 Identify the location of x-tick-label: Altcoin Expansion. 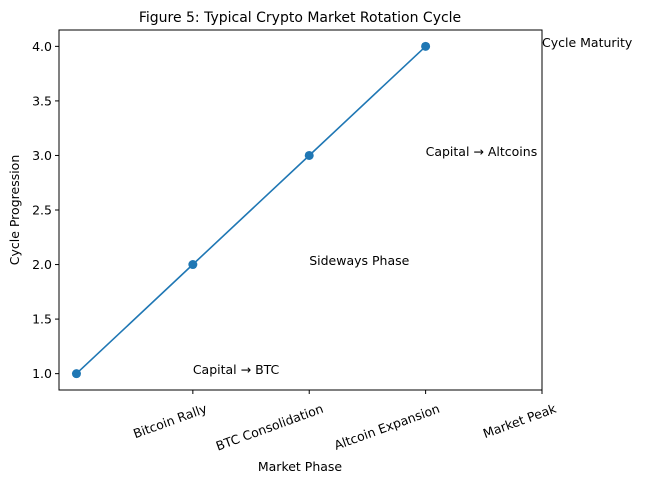
(387, 427).